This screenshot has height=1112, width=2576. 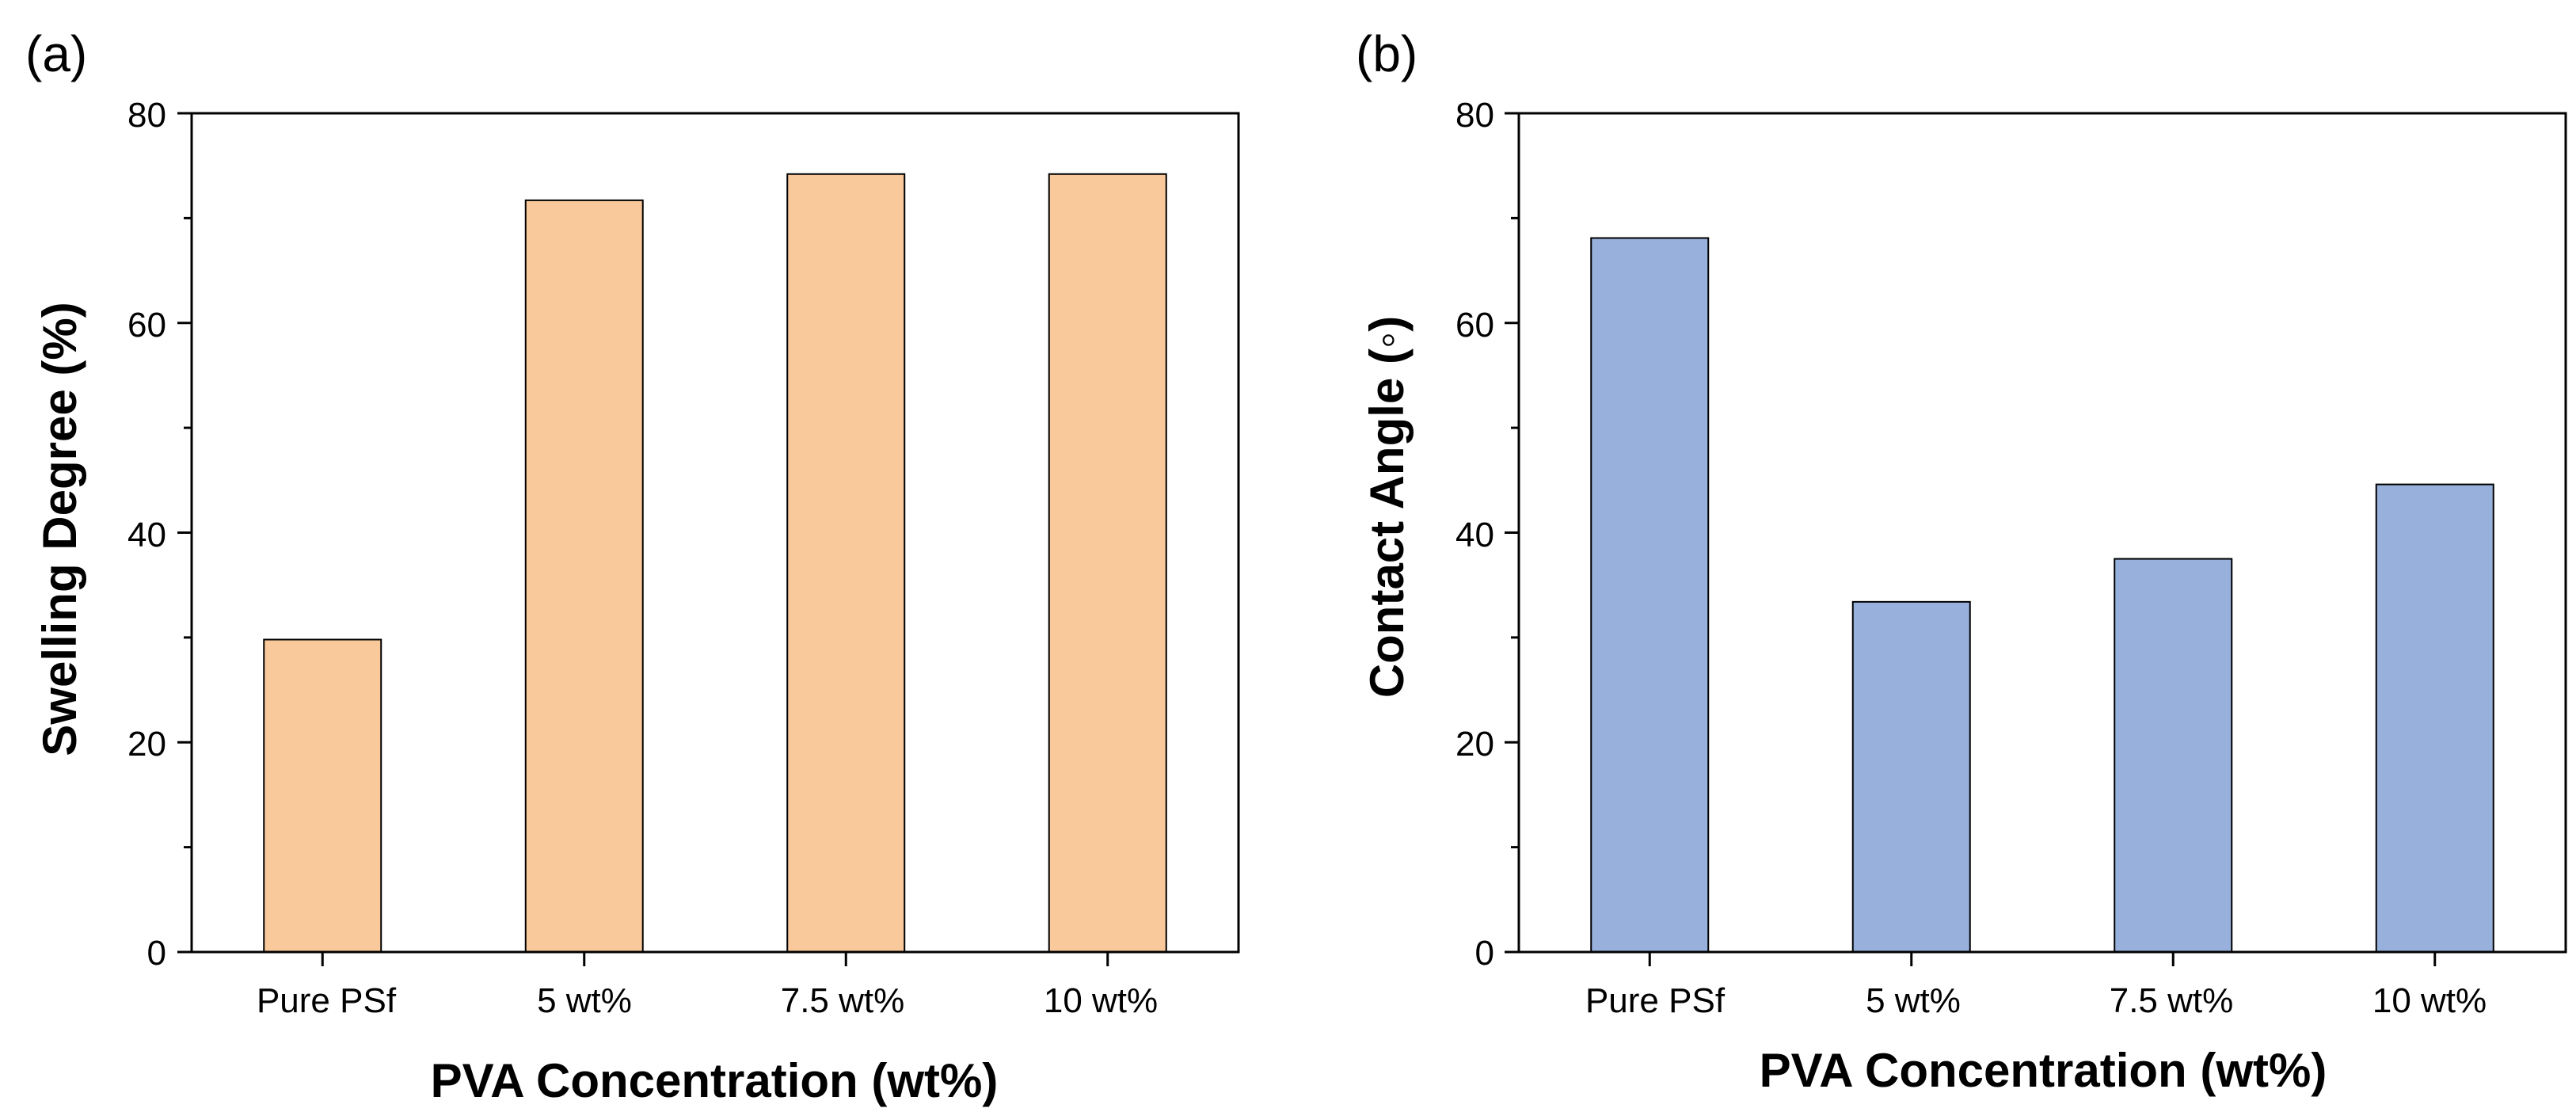 What do you see at coordinates (1386, 53) in the screenshot?
I see `panel-label-b: (b)` at bounding box center [1386, 53].